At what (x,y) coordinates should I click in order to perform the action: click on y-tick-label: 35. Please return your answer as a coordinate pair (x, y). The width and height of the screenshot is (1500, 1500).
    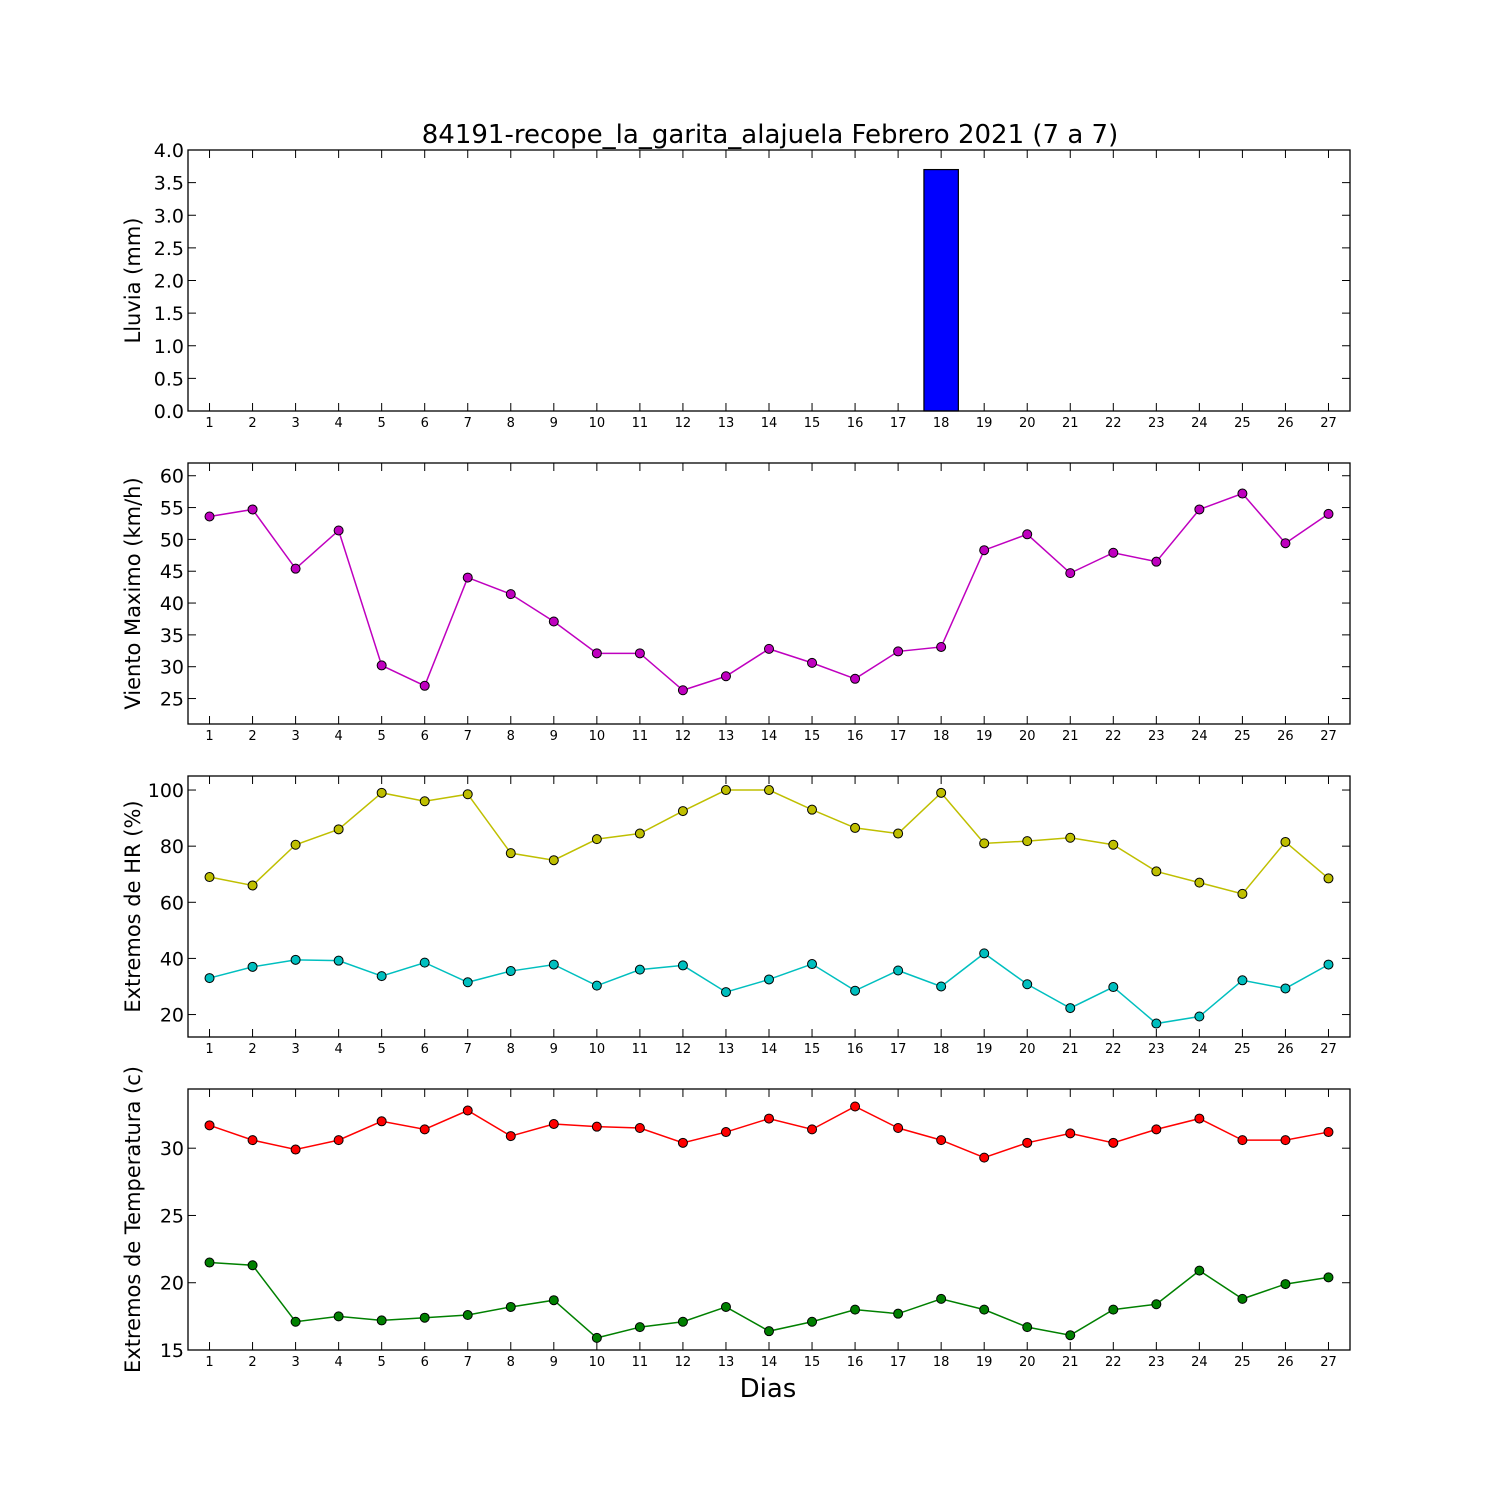
    Looking at the image, I should click on (172, 636).